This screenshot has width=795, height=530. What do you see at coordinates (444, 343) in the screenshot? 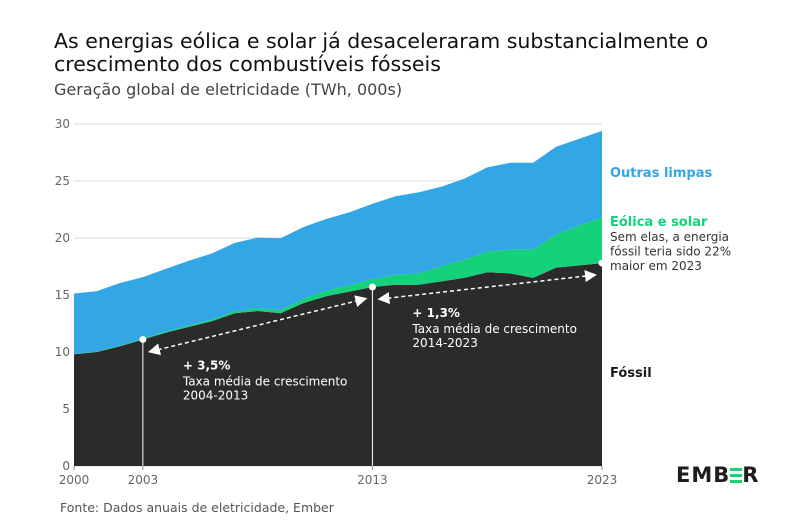
I see `annotation-text-1: 2014-2023` at bounding box center [444, 343].